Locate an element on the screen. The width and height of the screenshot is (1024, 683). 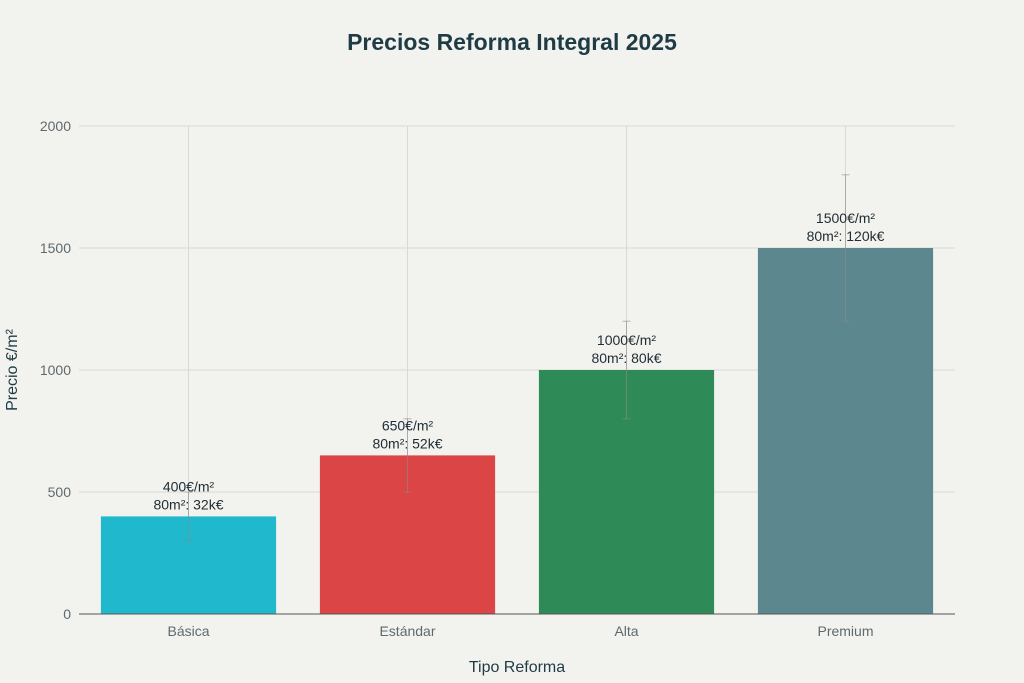
y-tick-label: 500 is located at coordinates (60, 492).